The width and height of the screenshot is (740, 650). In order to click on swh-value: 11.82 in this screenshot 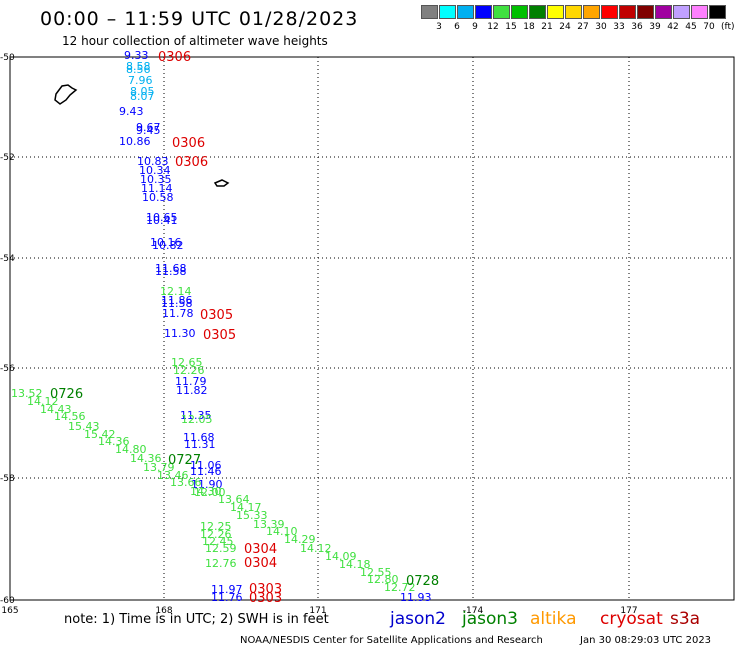, I will do `click(192, 390)`.